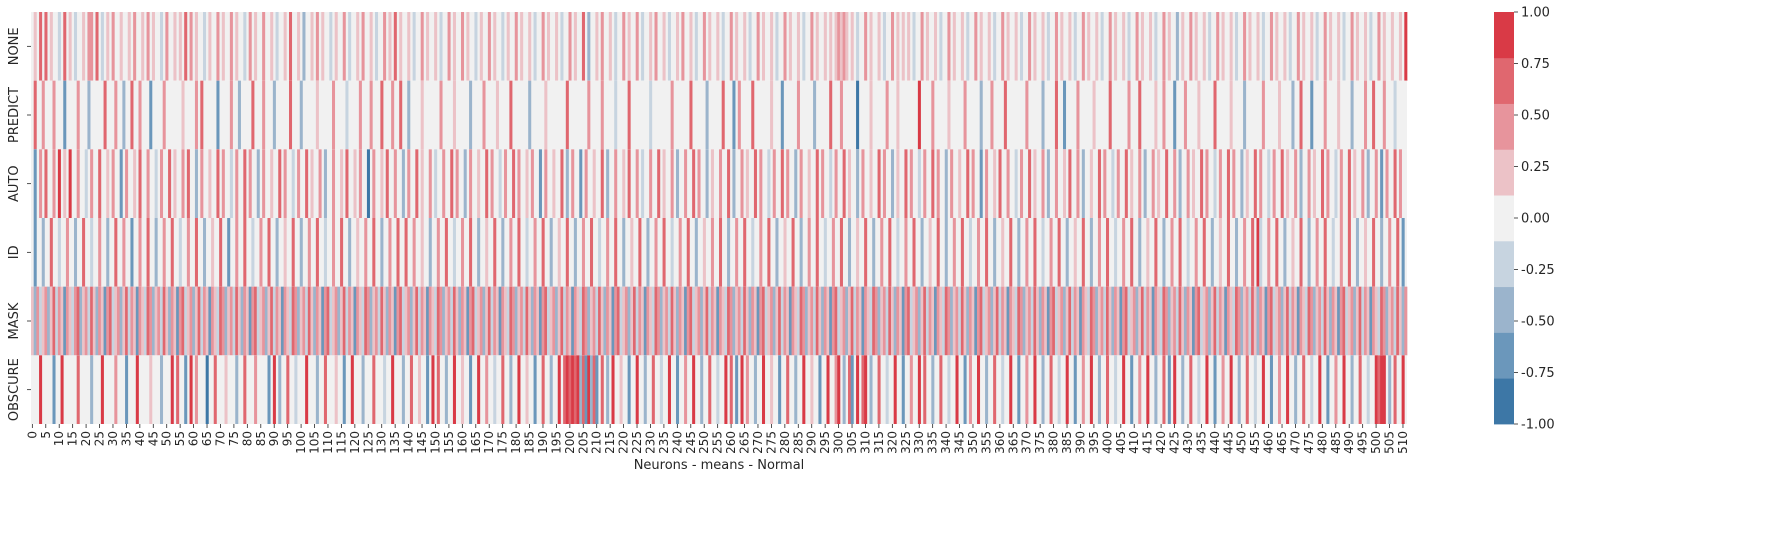 This screenshot has height=543, width=1765. Describe the element at coordinates (113, 438) in the screenshot. I see `x-tick-label: 30` at that location.